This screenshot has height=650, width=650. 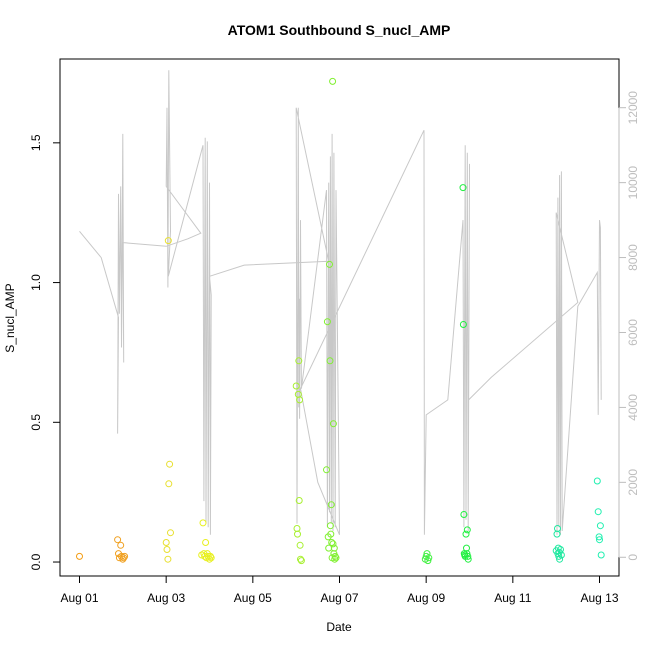 I want to click on y2-tick-label: 10000, so click(x=633, y=183).